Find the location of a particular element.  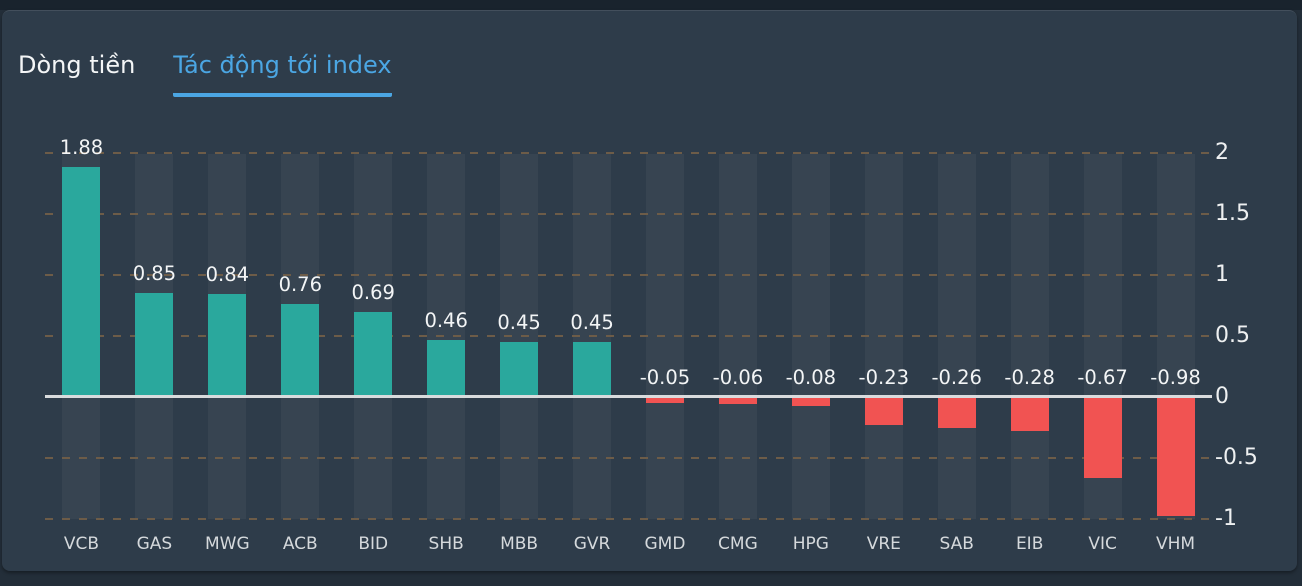

bar-BID is located at coordinates (373, 353).